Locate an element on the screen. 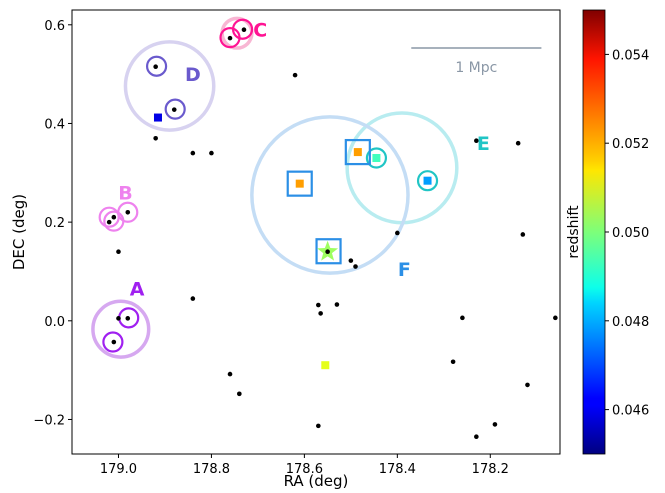 The height and width of the screenshot is (493, 665). x-axis-label: RA (deg) is located at coordinates (316, 481).